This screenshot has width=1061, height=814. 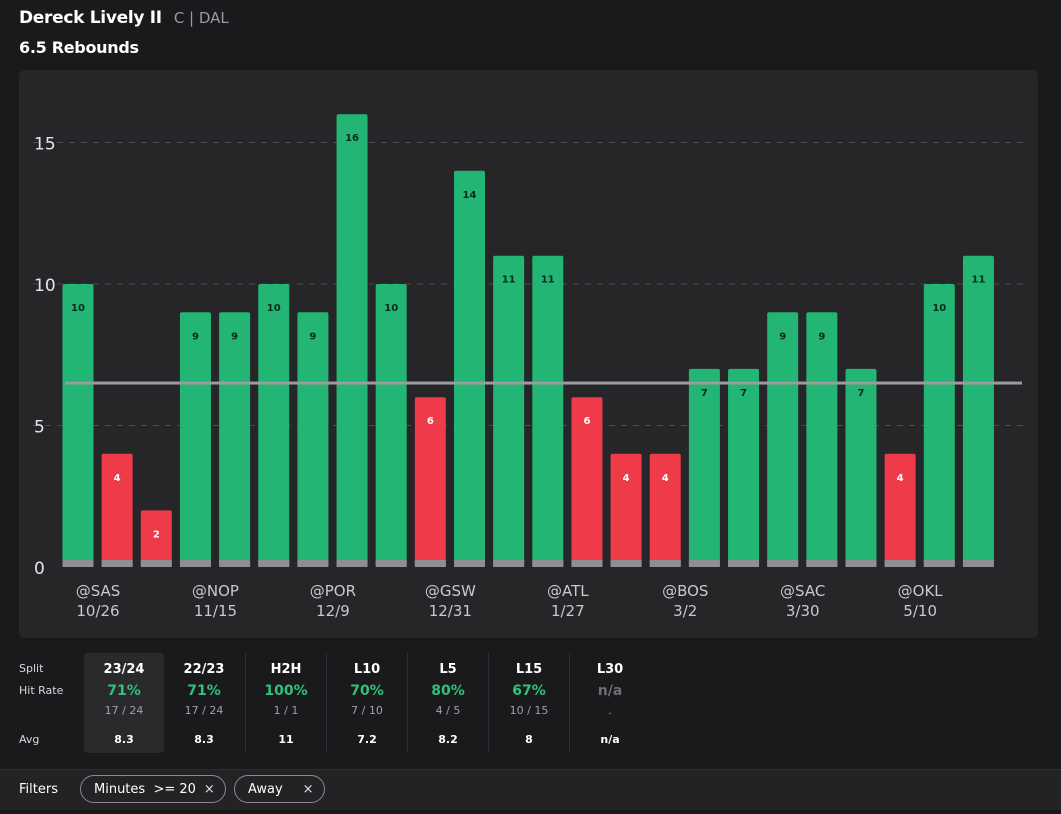 I want to click on x-tick-date: 12/9, so click(x=333, y=611).